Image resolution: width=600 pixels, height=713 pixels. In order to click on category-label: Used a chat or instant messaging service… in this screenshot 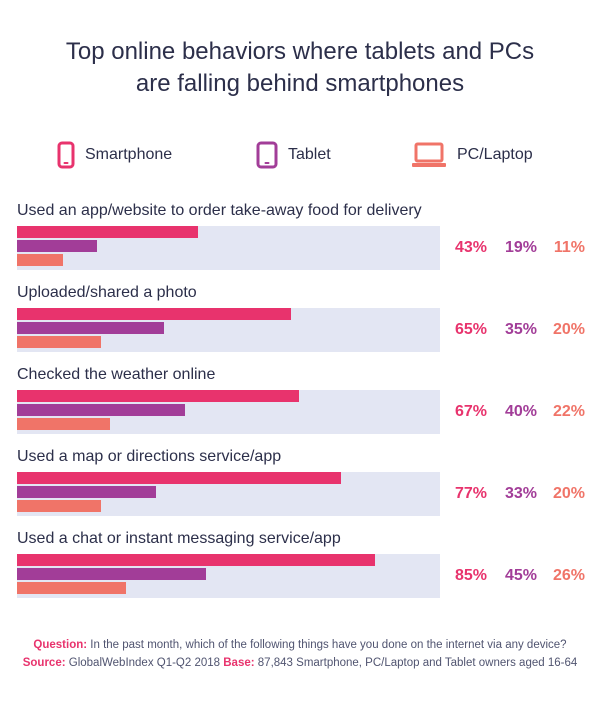, I will do `click(179, 538)`.